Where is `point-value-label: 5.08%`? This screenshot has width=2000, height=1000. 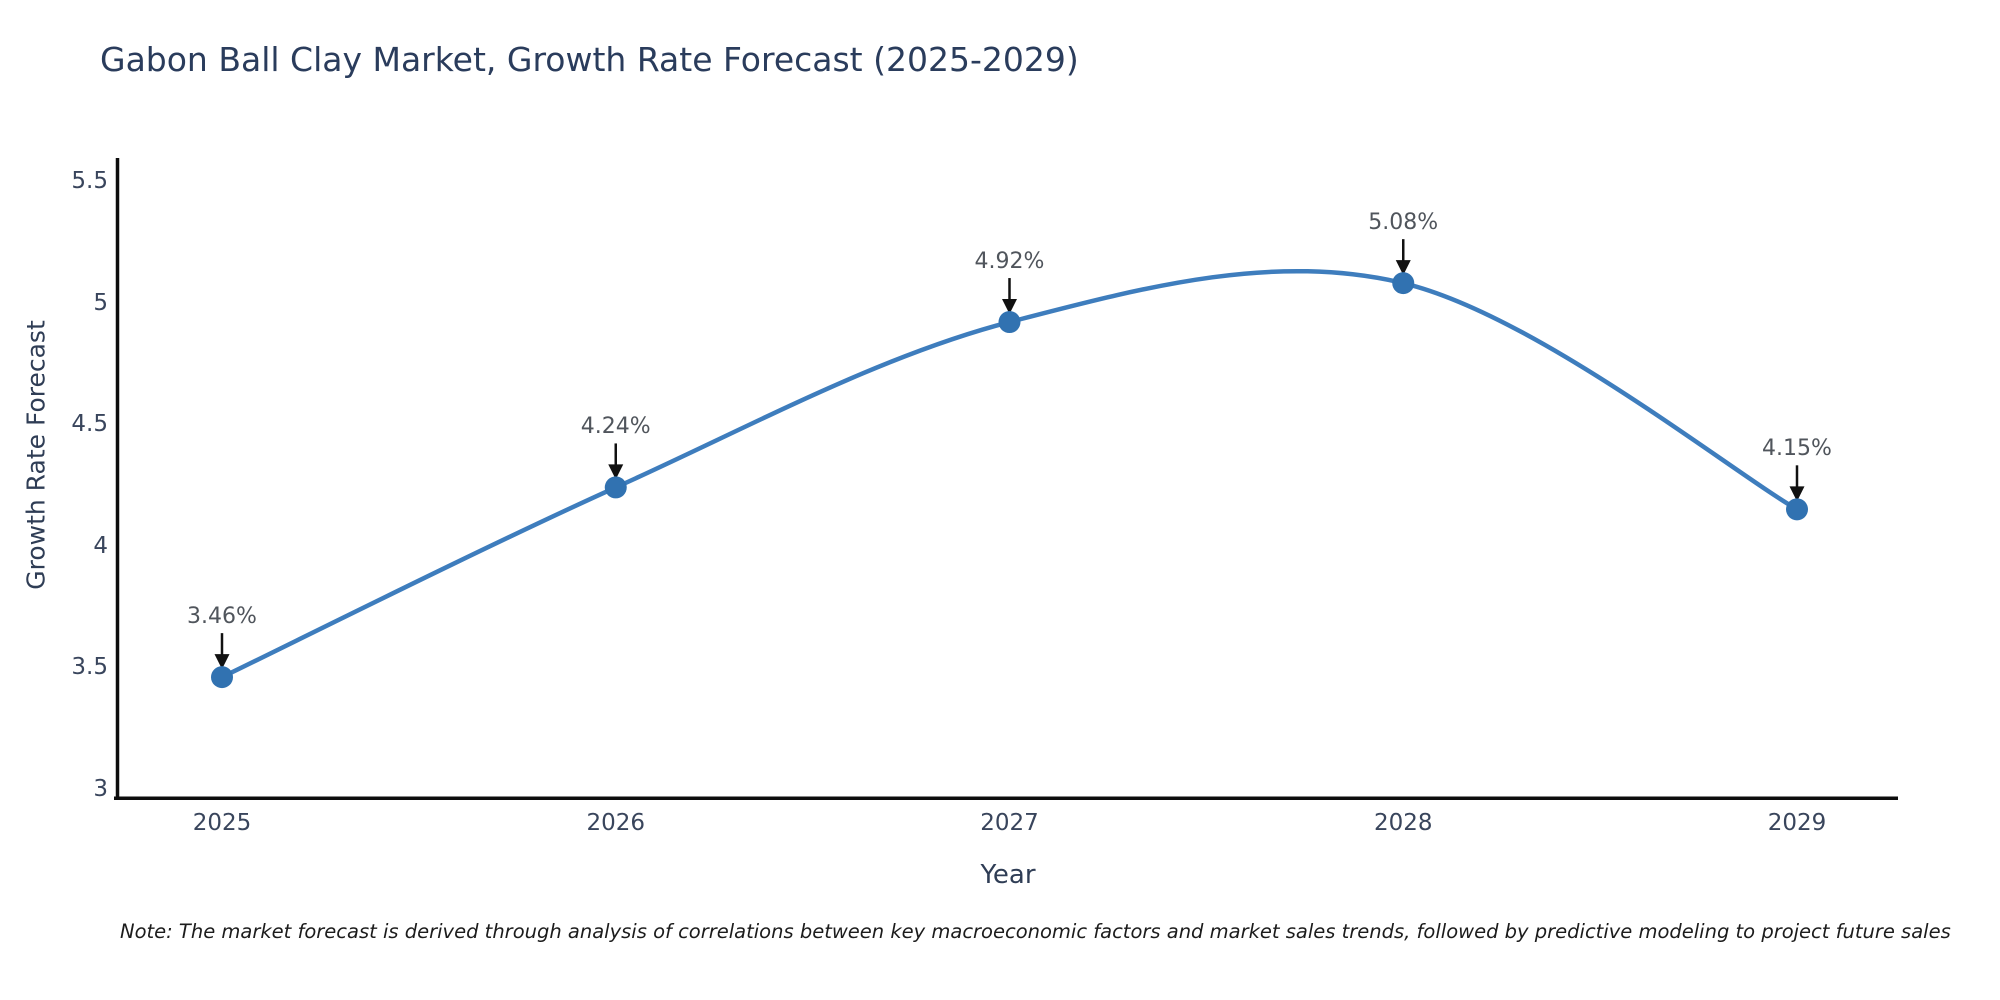
point-value-label: 5.08% is located at coordinates (1403, 223).